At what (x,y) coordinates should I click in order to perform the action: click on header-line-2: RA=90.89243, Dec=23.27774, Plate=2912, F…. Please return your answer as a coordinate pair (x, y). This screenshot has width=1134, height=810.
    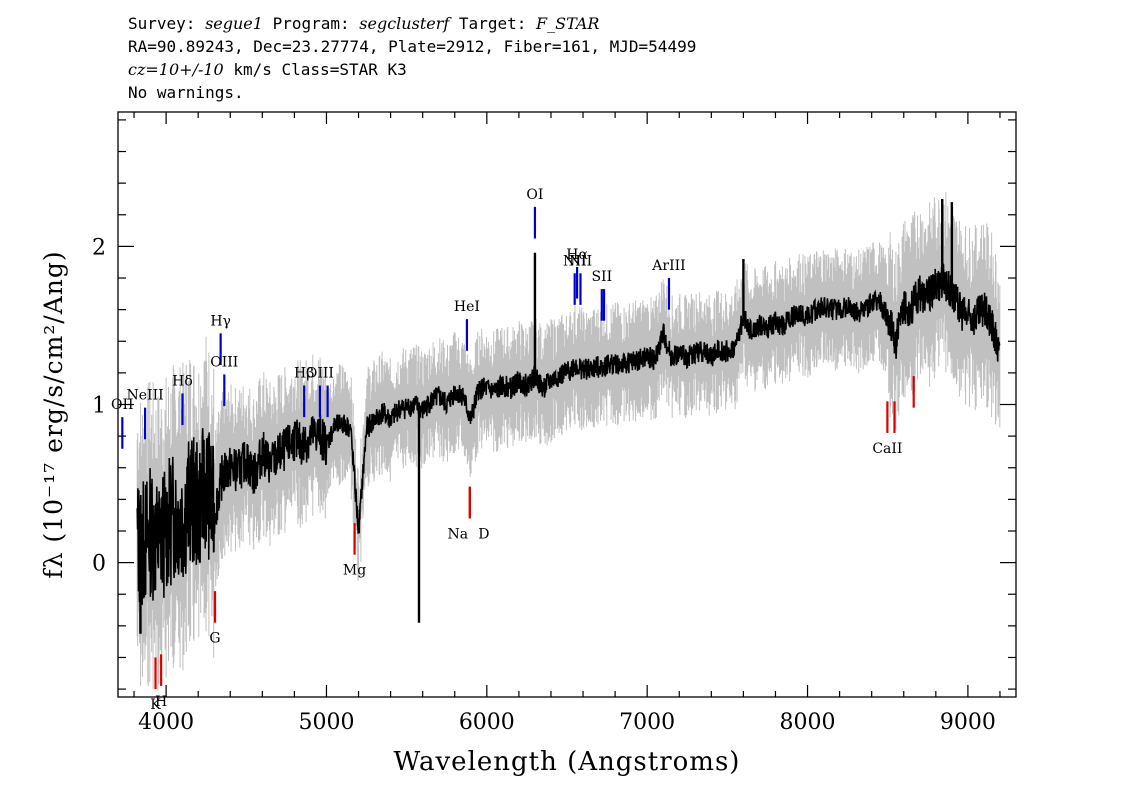
    Looking at the image, I should click on (412, 46).